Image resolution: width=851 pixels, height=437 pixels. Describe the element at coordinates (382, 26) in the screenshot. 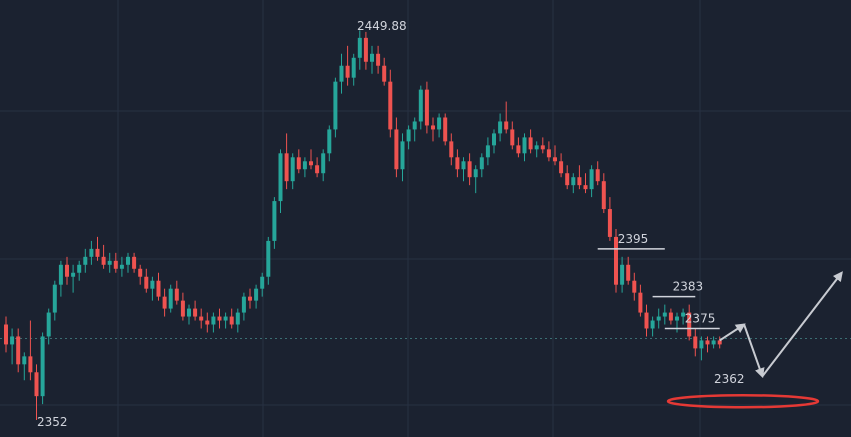

I see `high-price-label: 2449.88` at that location.